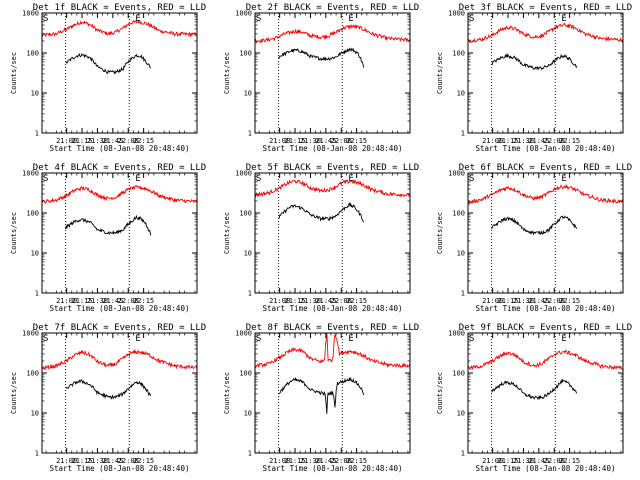 Image resolution: width=640 pixels, height=480 pixels. I want to click on panel-title: Det 7f BLACK = Events, RED = LLD, so click(119, 328).